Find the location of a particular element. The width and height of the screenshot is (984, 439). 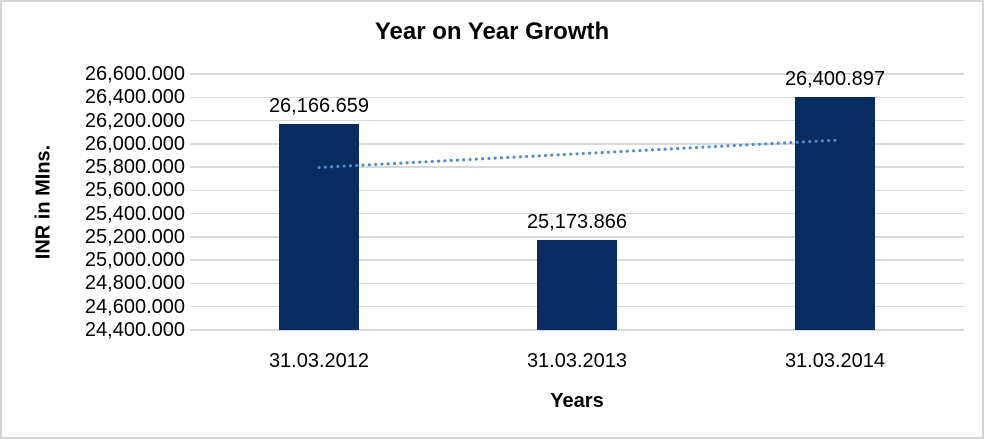

x-axis-title: Years is located at coordinates (577, 401).